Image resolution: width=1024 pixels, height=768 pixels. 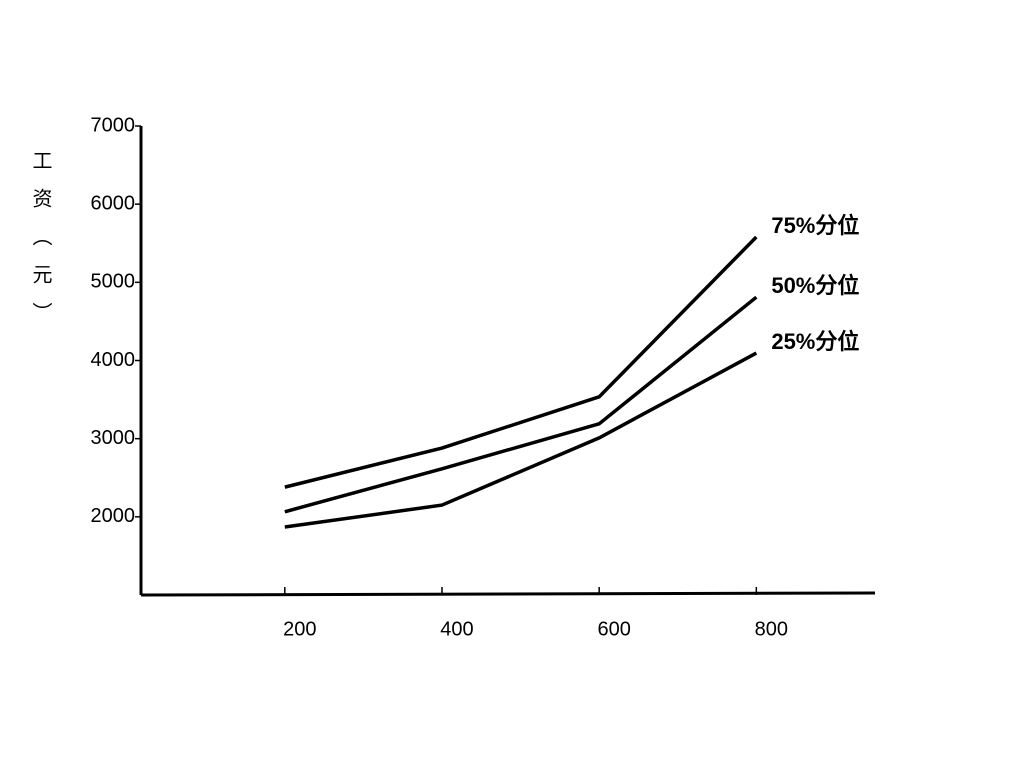 I want to click on y-tick-label: 4000, so click(x=113, y=360).